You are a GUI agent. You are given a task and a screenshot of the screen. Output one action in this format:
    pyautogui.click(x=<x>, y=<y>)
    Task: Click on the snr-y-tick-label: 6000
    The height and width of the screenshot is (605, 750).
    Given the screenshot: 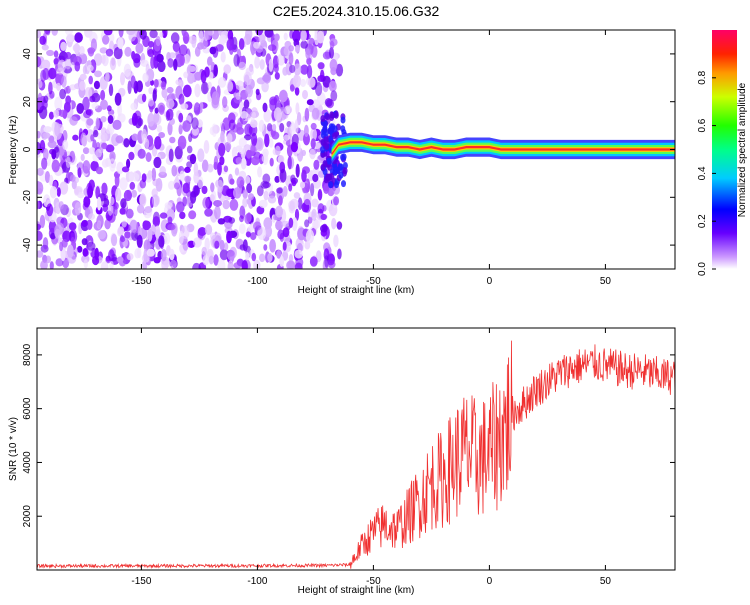 What is the action you would take?
    pyautogui.click(x=27, y=408)
    